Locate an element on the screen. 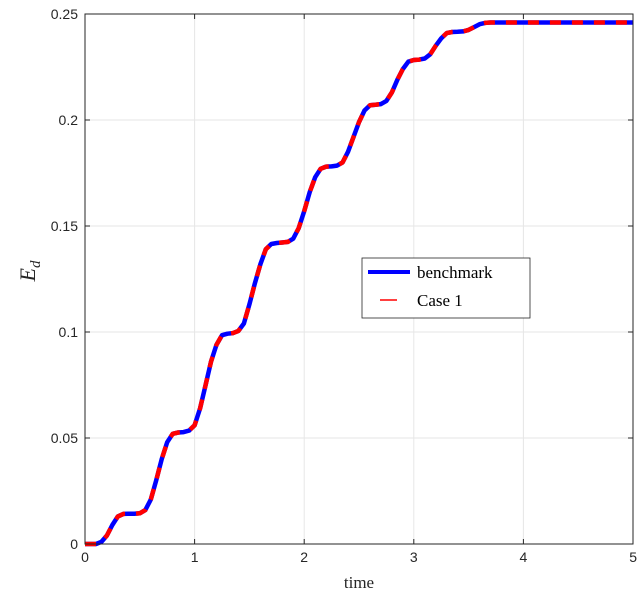 This screenshot has height=597, width=638. y-axis-label: Ed is located at coordinates (29, 271).